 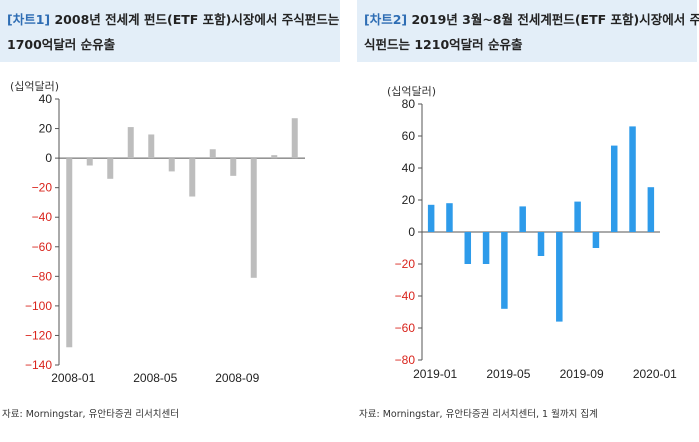 What do you see at coordinates (508, 374) in the screenshot?
I see `x-tick-label: 2019-05` at bounding box center [508, 374].